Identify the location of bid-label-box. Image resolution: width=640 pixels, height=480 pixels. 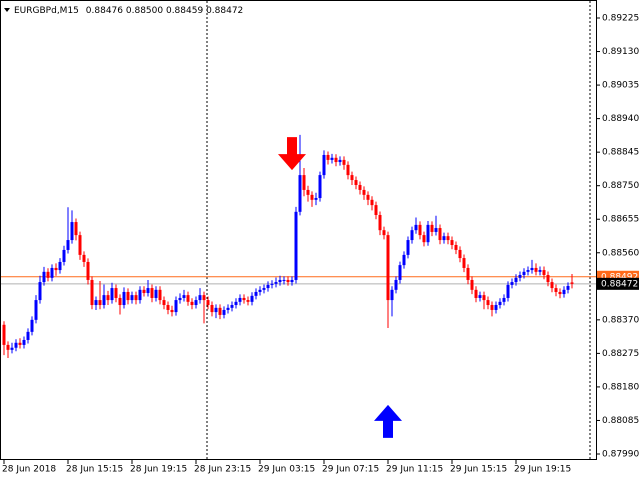
(618, 283).